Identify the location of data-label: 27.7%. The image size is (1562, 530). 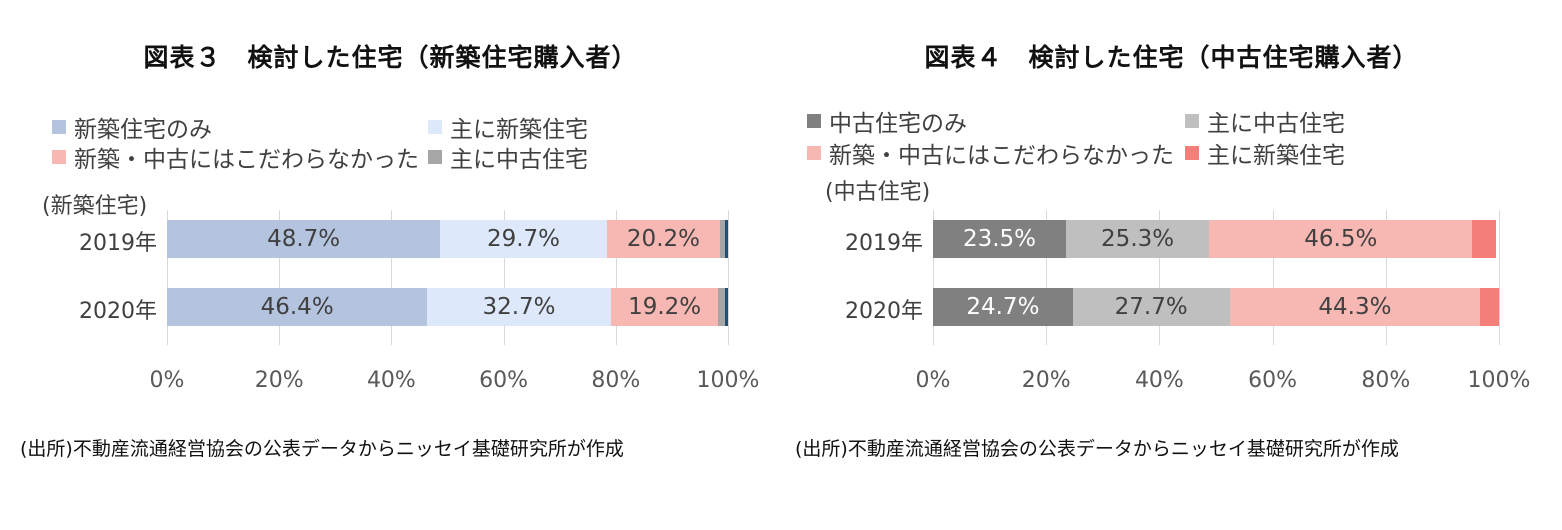
(1151, 307).